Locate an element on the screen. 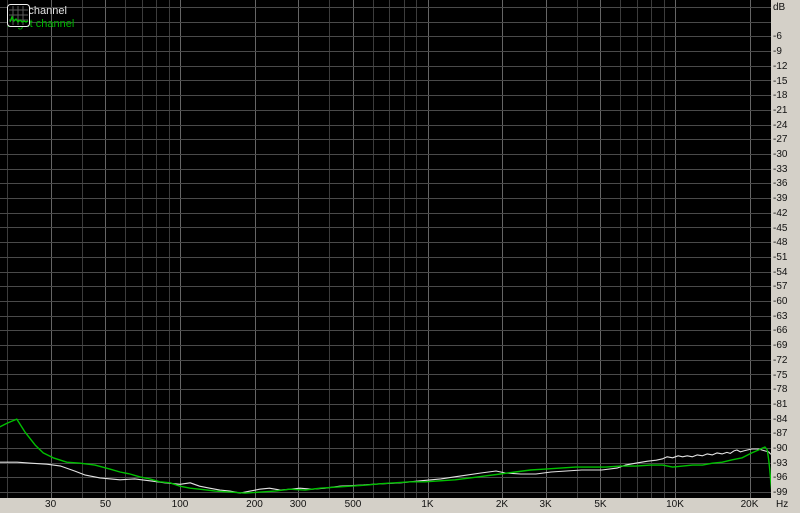 The width and height of the screenshot is (800, 513). db-tick-label: -75 is located at coordinates (780, 375).